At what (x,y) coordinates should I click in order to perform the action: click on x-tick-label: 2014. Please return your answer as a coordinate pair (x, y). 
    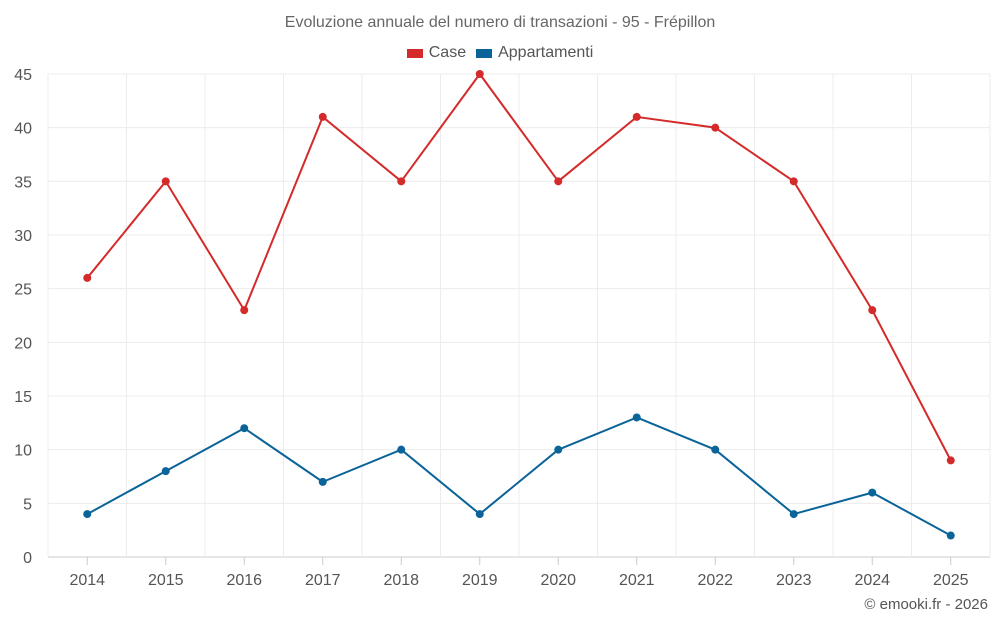
    Looking at the image, I should click on (87, 580).